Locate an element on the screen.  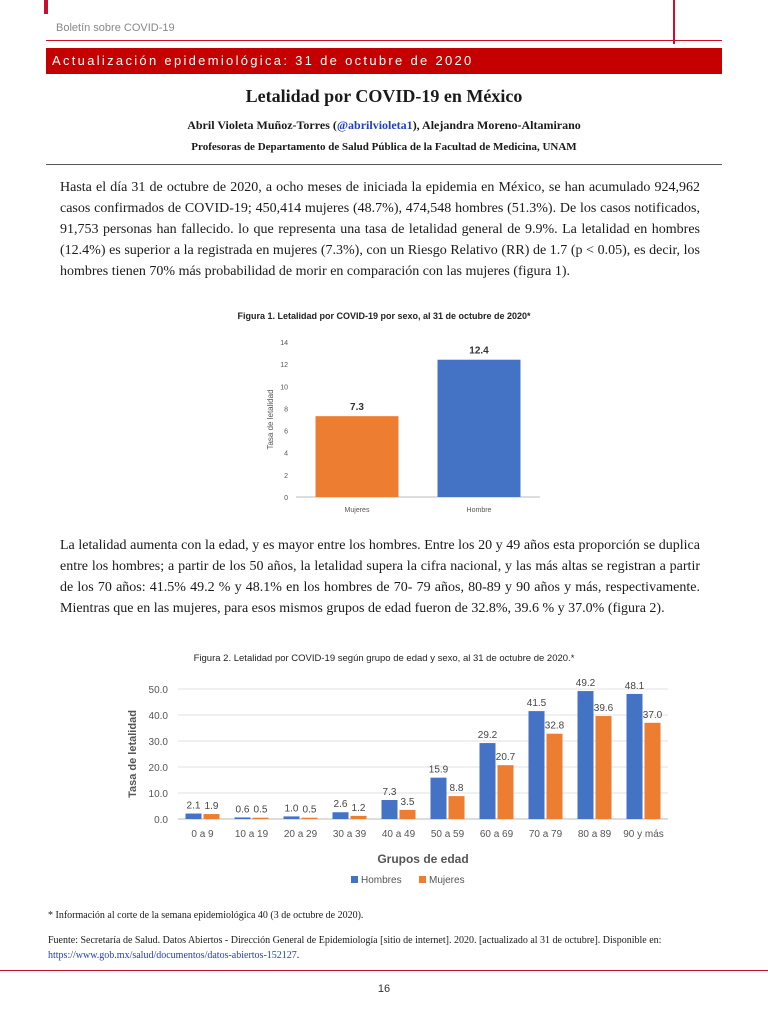
x-tick-label: 50 a 59 is located at coordinates (448, 834).